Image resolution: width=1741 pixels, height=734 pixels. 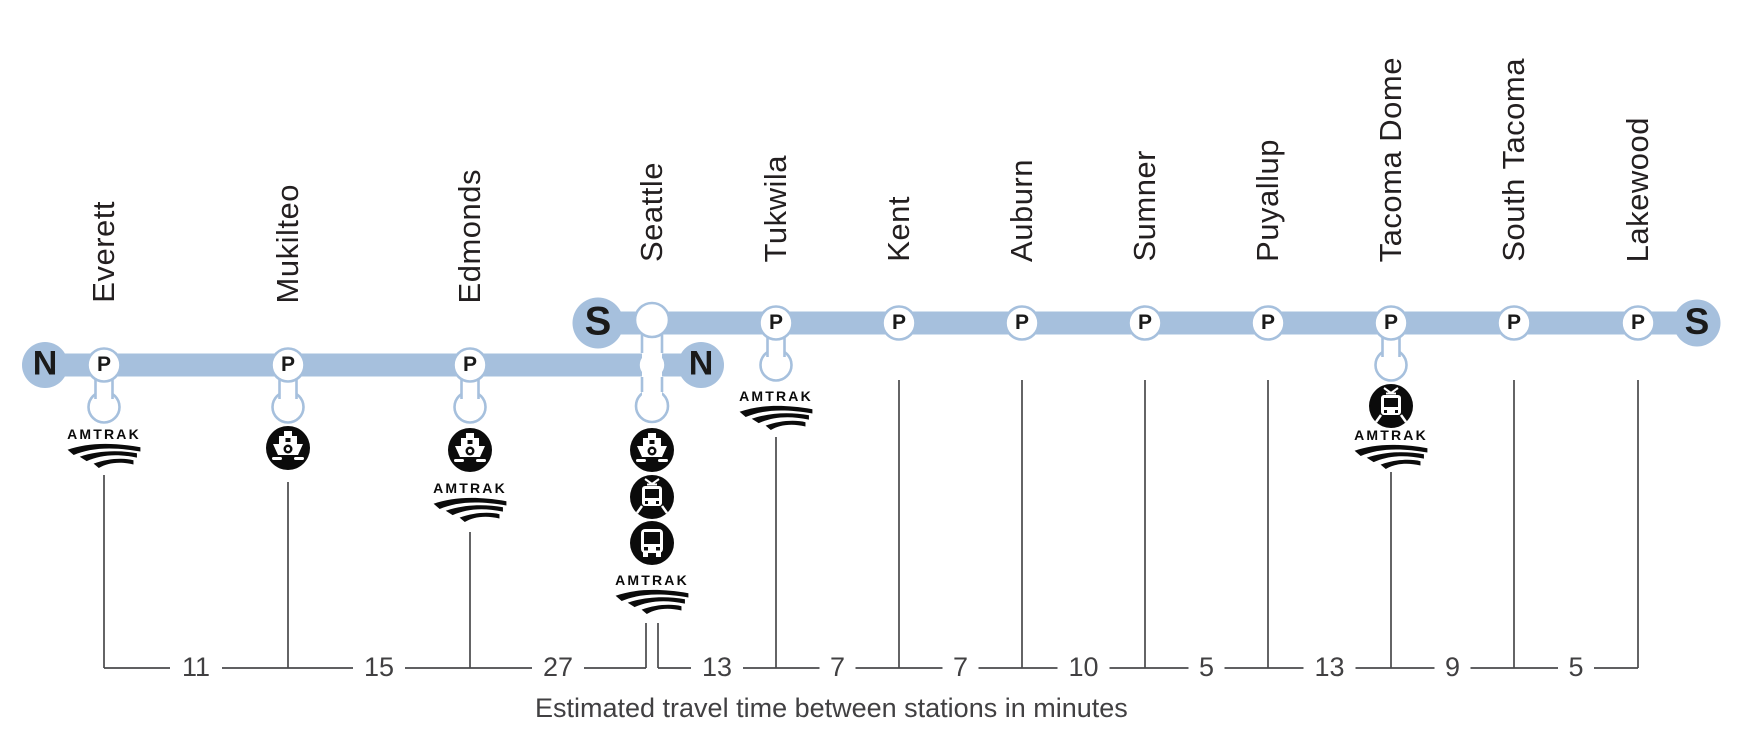 What do you see at coordinates (1391, 343) in the screenshot?
I see `station-marker-tacoma-dome` at bounding box center [1391, 343].